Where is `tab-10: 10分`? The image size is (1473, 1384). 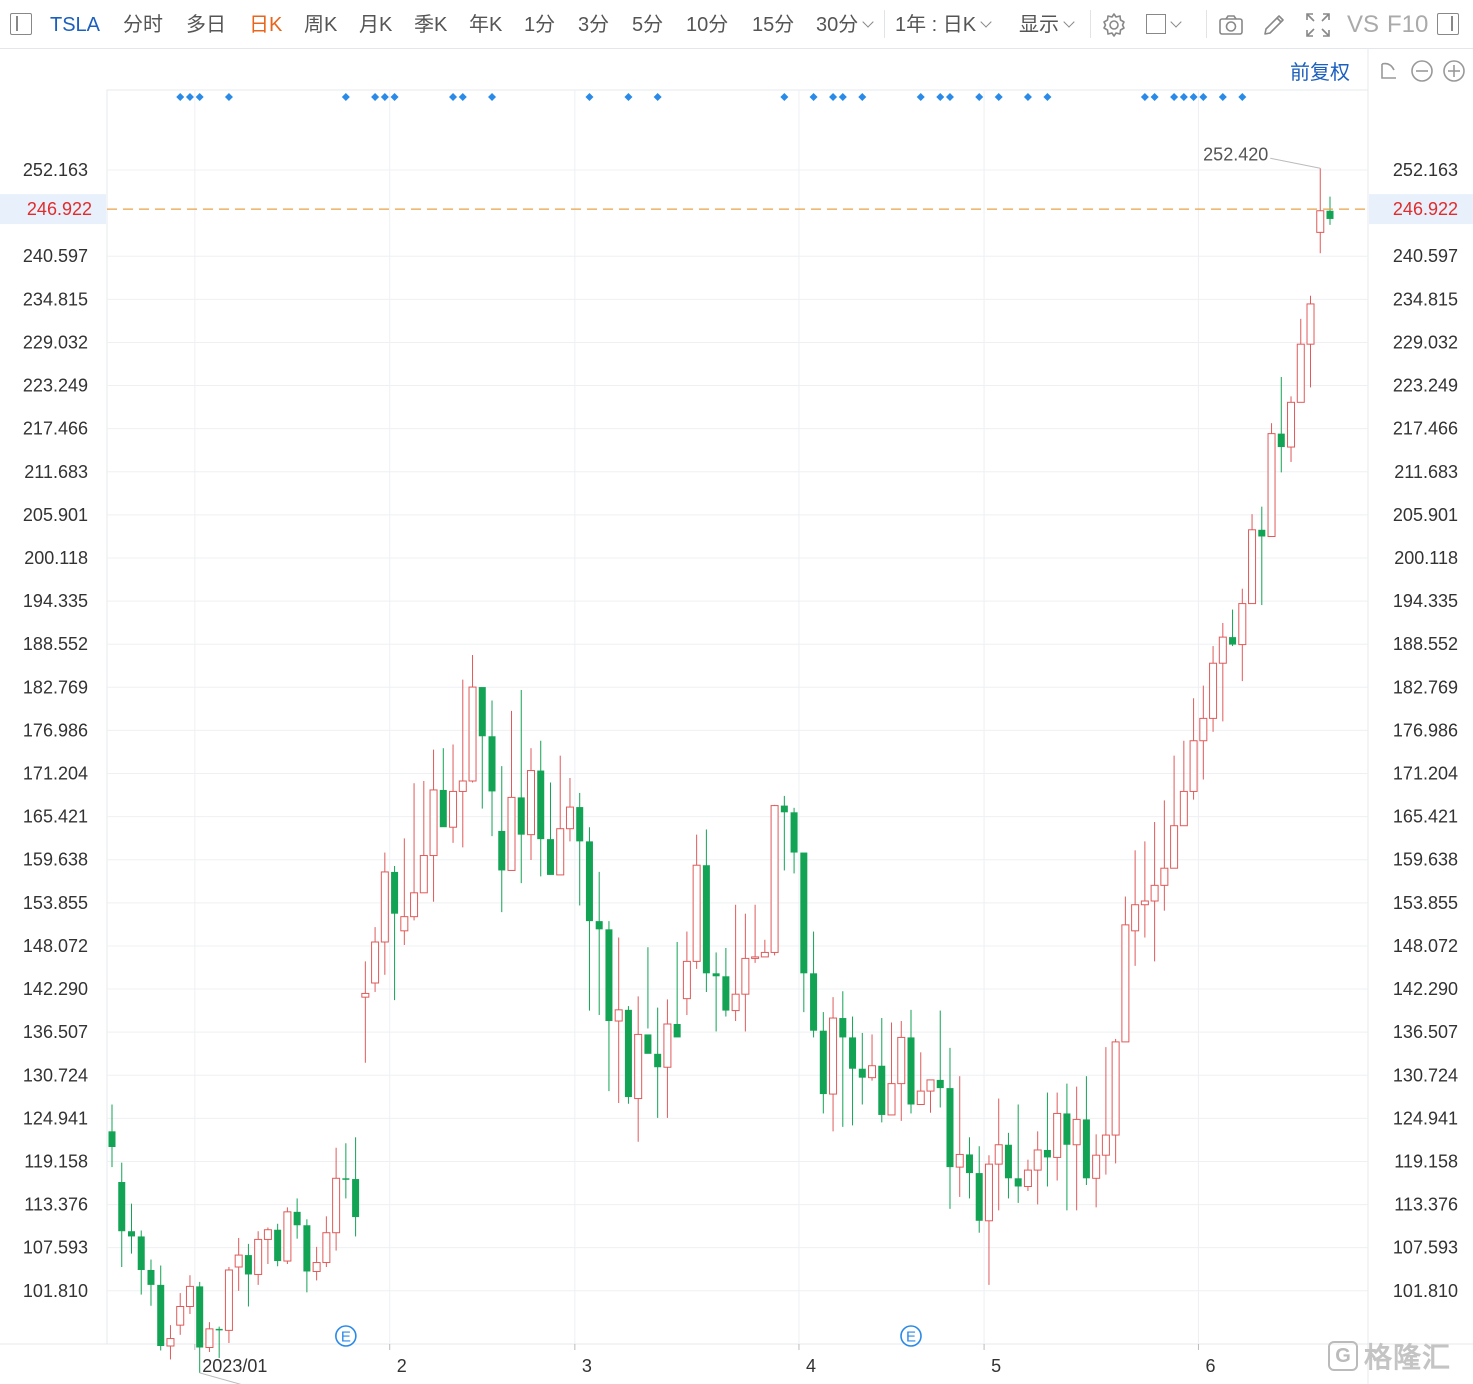
tab-10: 10分 is located at coordinates (707, 25).